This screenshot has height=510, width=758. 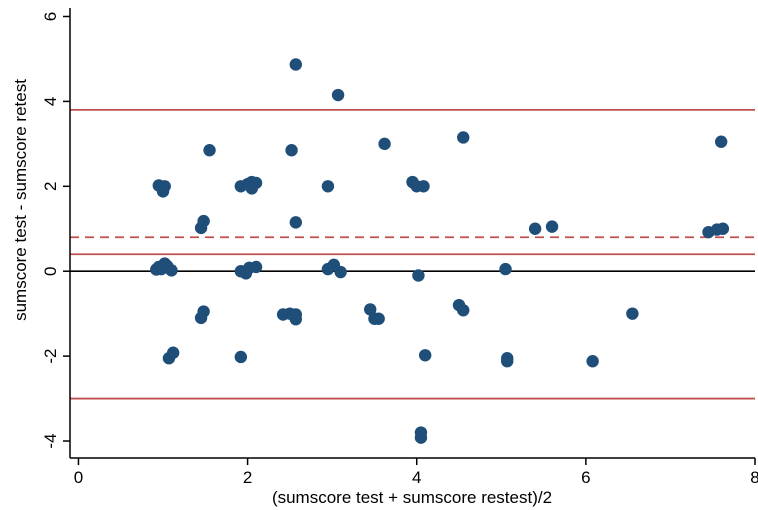 I want to click on y-tick-label--4: -4, so click(x=50, y=440).